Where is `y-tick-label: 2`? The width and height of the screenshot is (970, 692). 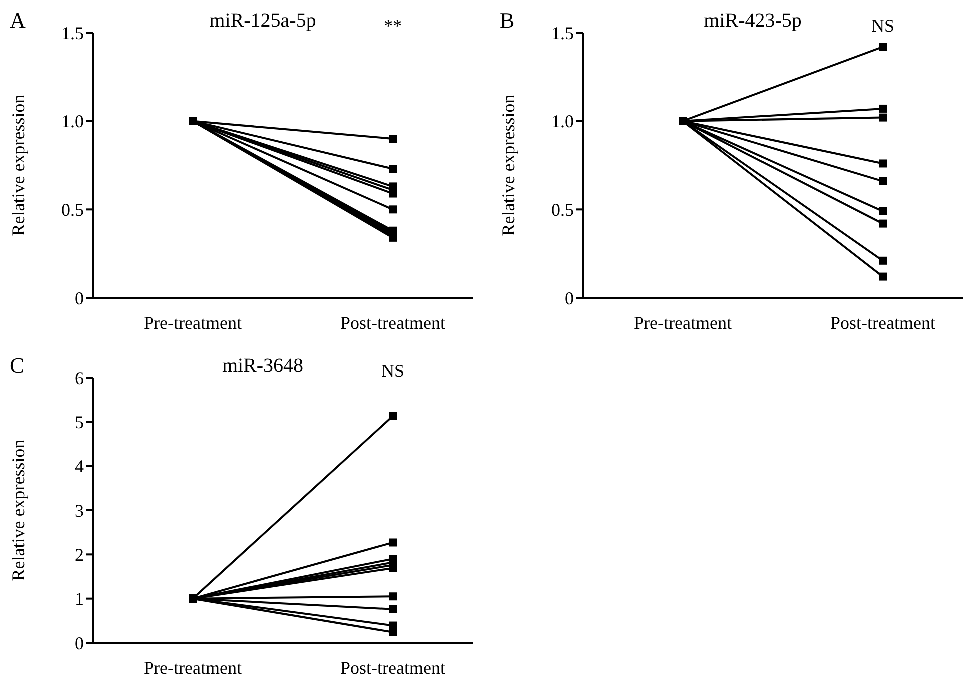
y-tick-label: 2 is located at coordinates (79, 555).